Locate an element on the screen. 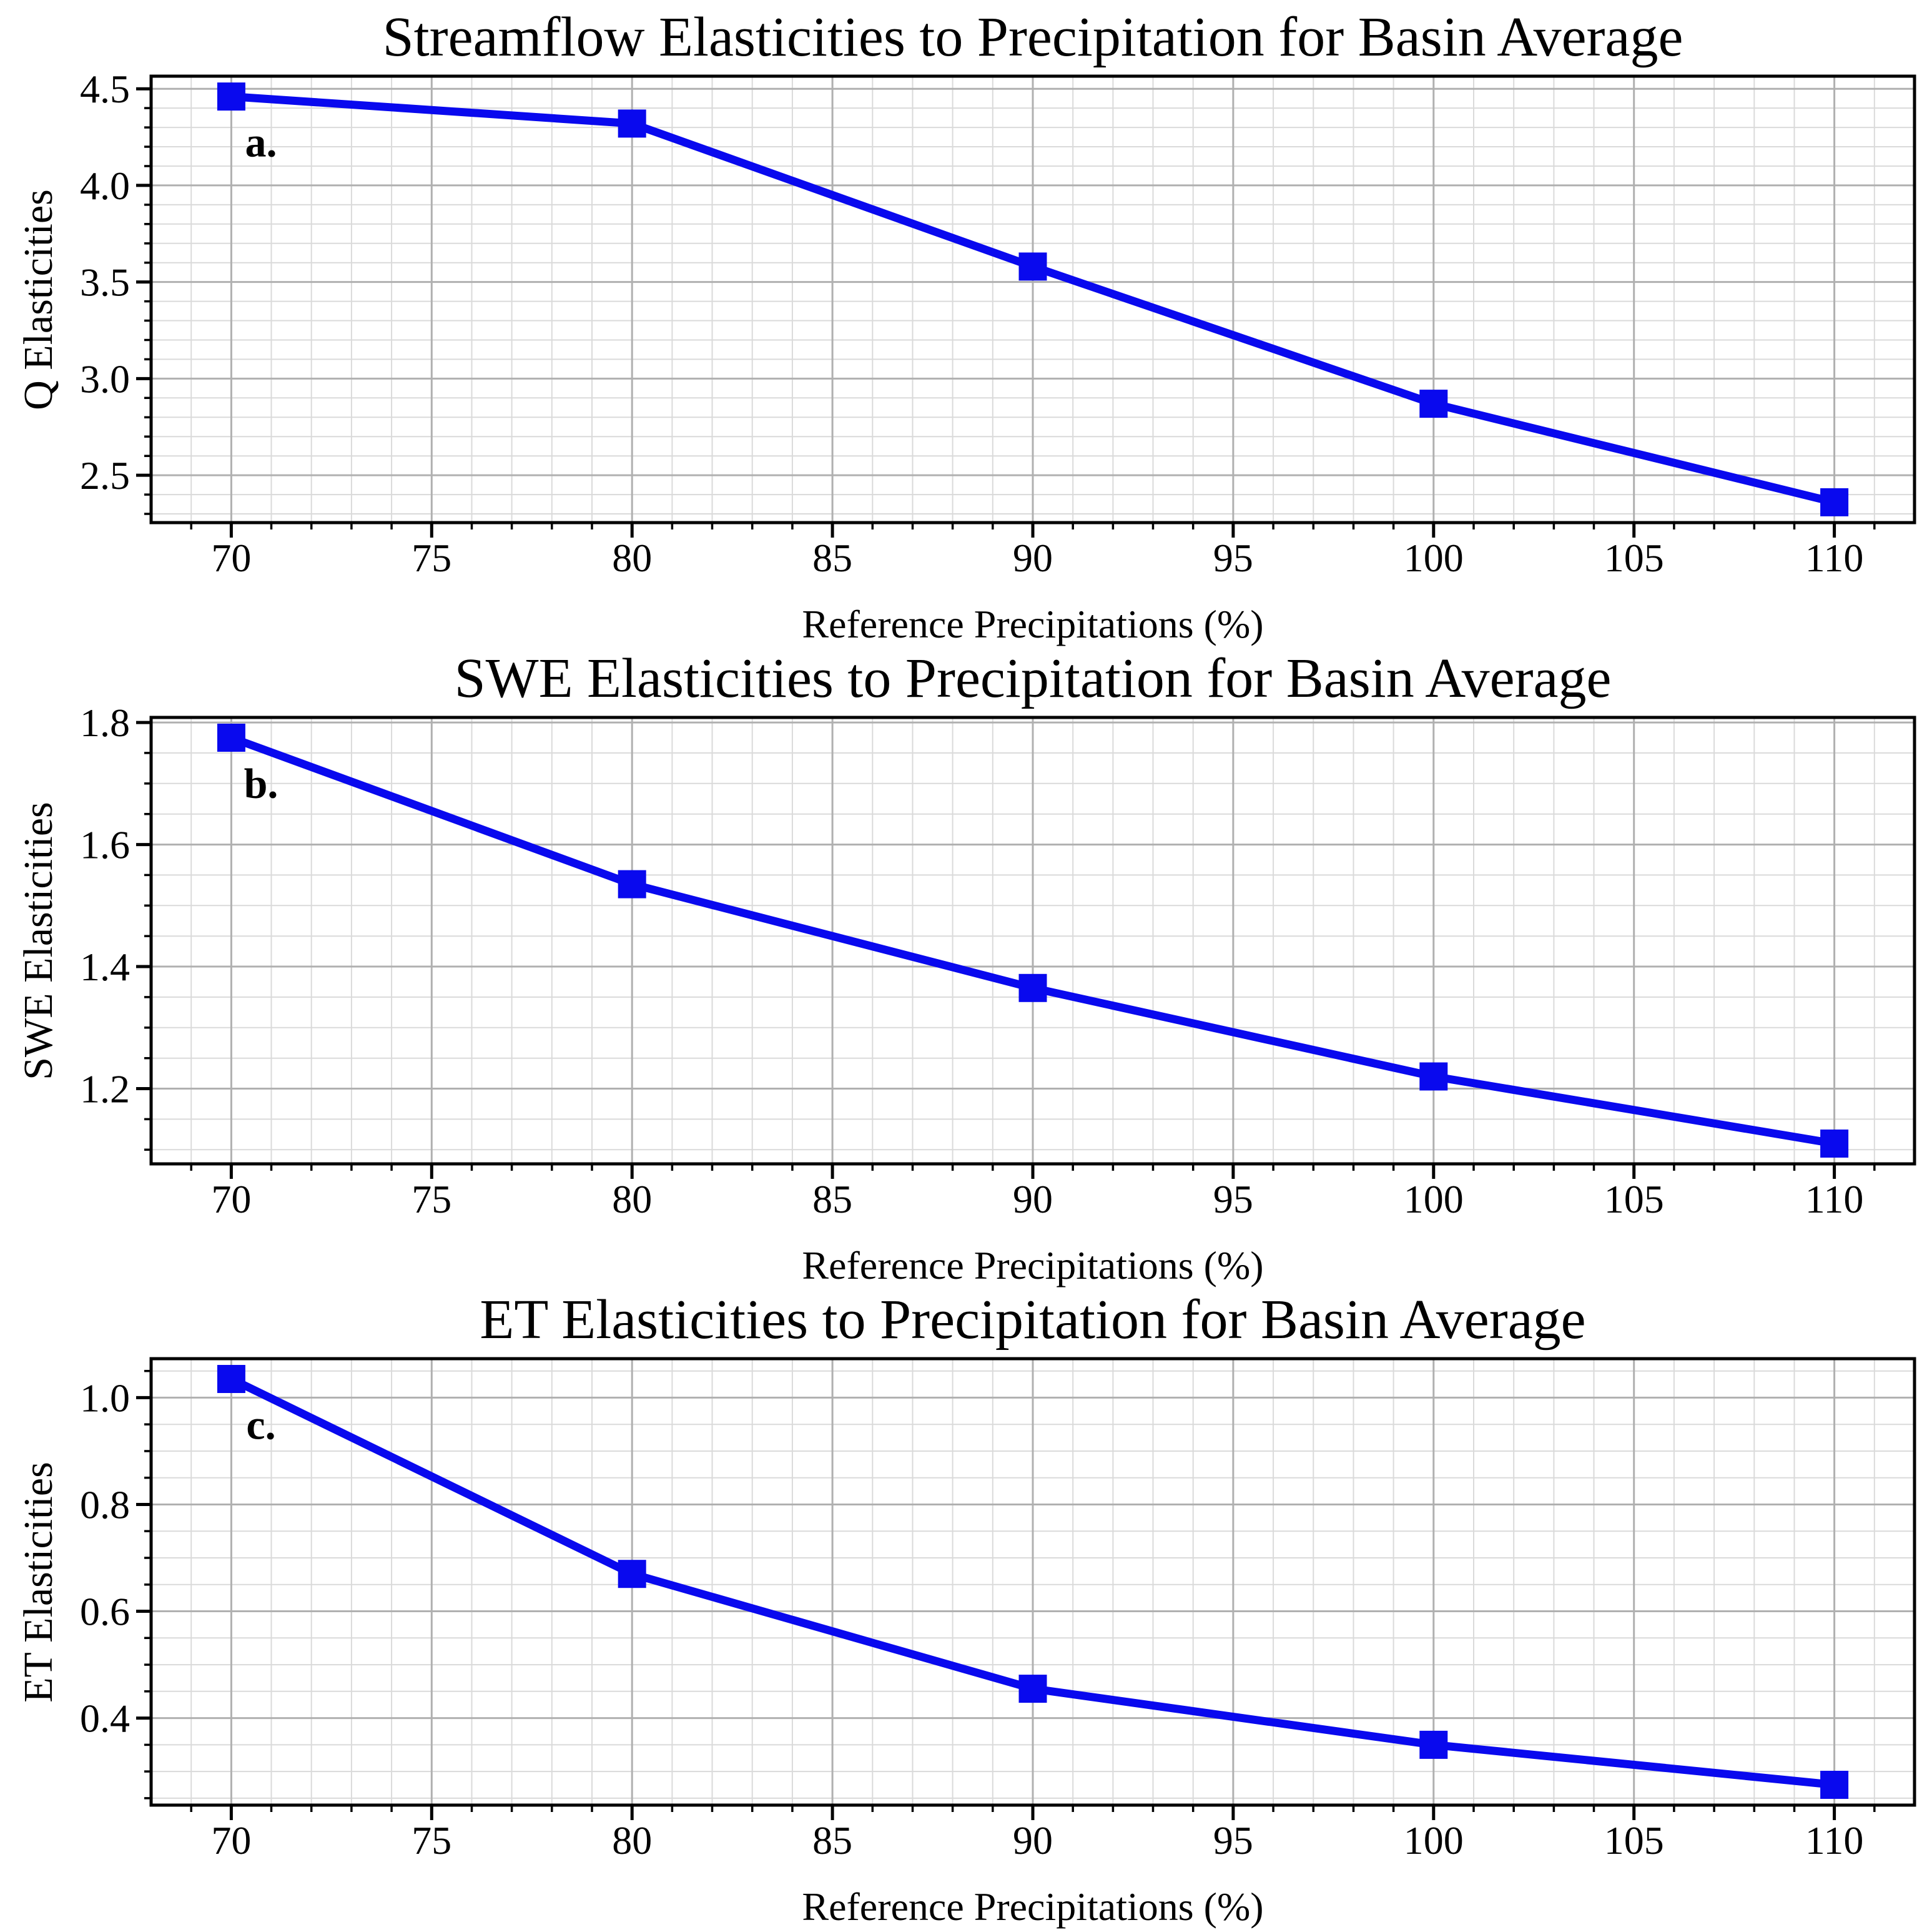 Image resolution: width=1932 pixels, height=1930 pixels. y-tick-label: 4.0 is located at coordinates (105, 186).